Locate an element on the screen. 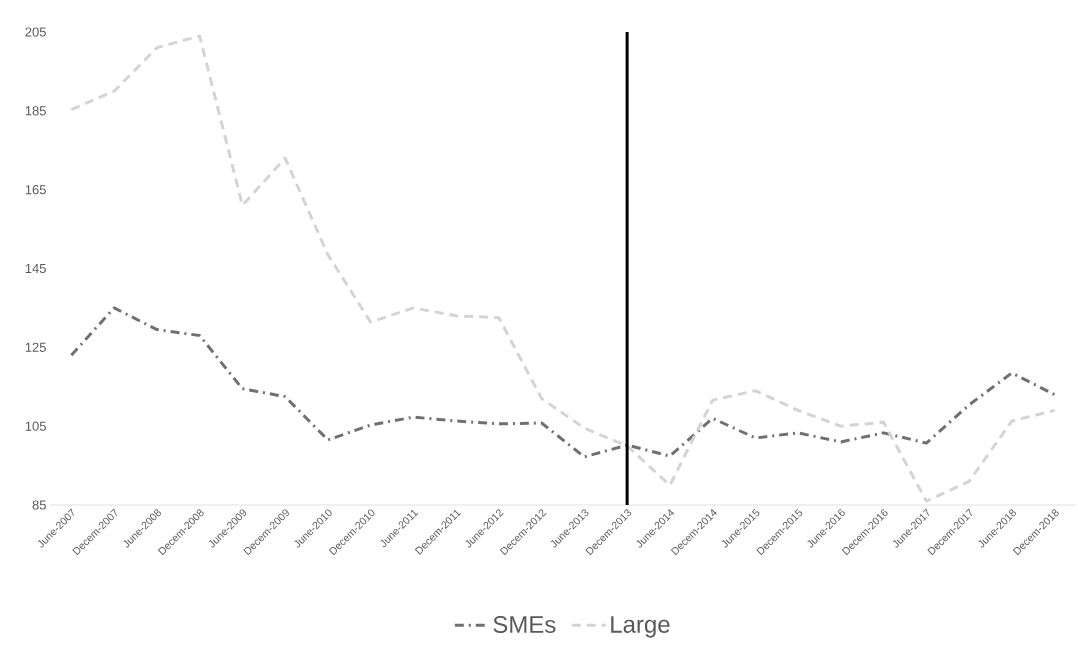  y-tick-label: 105 is located at coordinates (35, 426).